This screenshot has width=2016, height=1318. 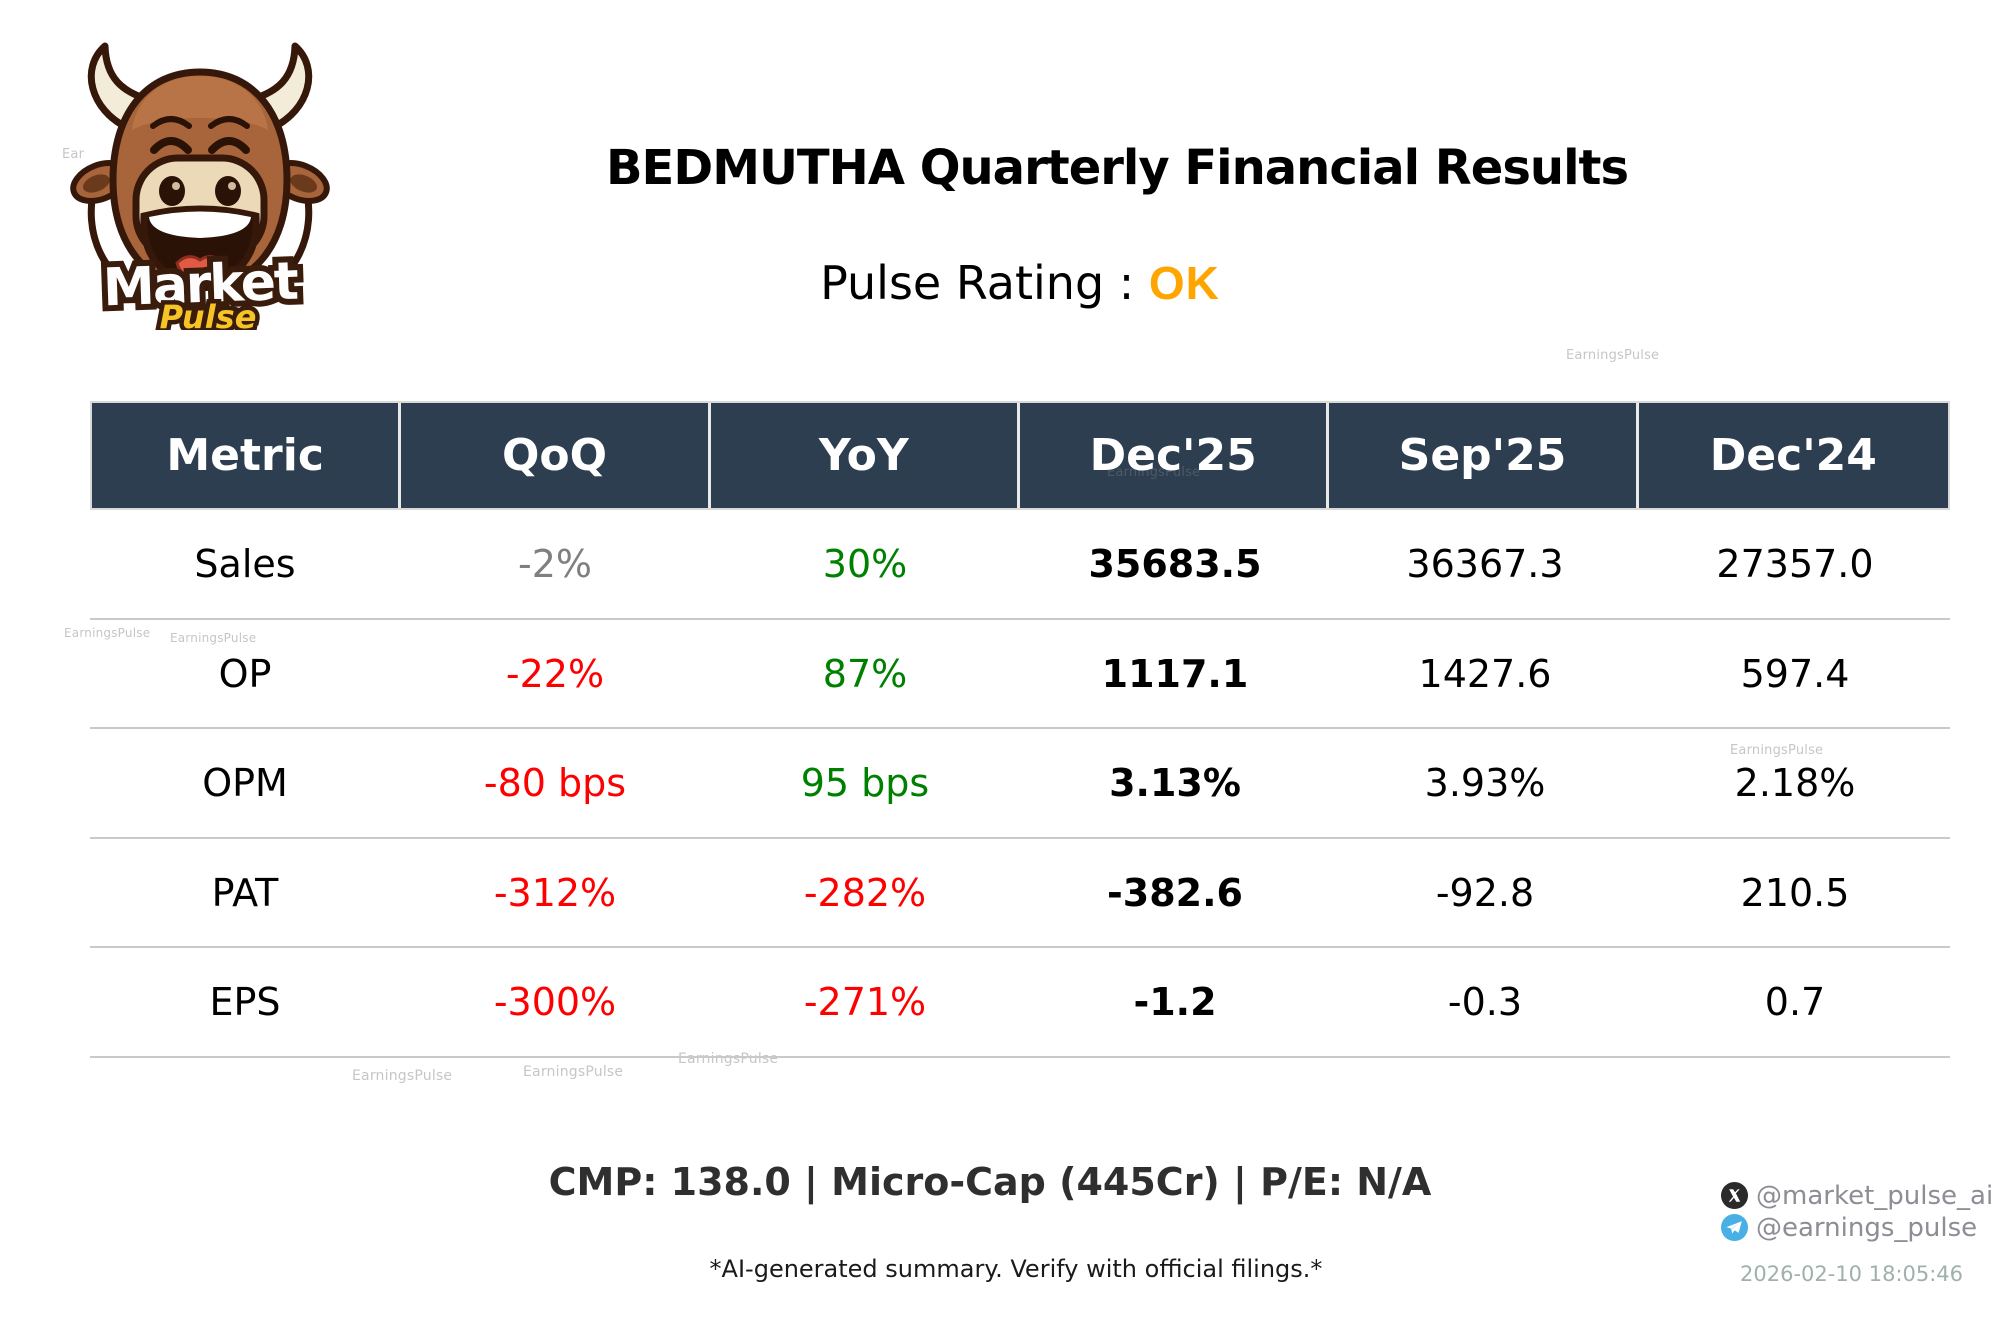 I want to click on yoy-value: -282%, so click(x=865, y=892).